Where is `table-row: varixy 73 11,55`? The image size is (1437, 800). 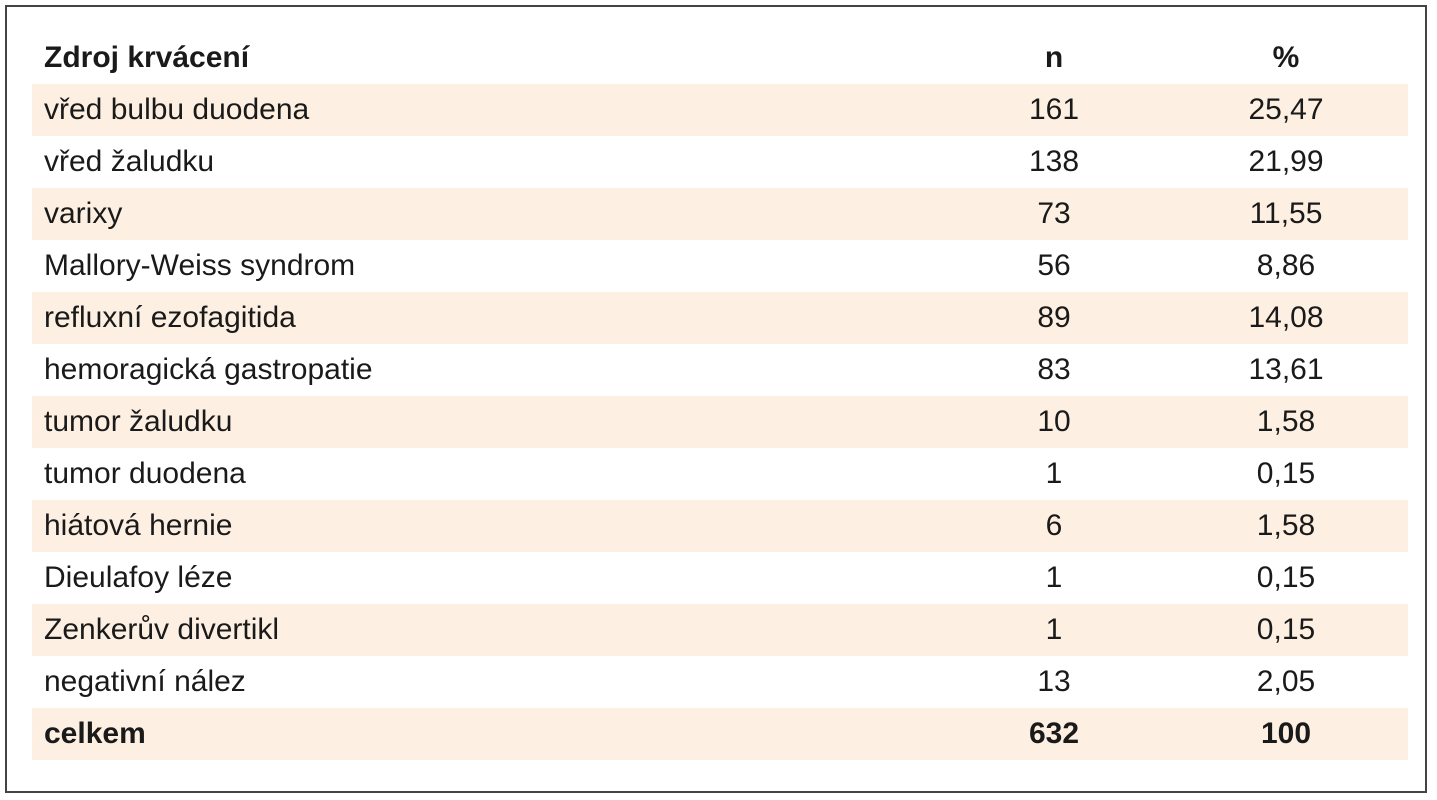 table-row: varixy 73 11,55 is located at coordinates (720, 214).